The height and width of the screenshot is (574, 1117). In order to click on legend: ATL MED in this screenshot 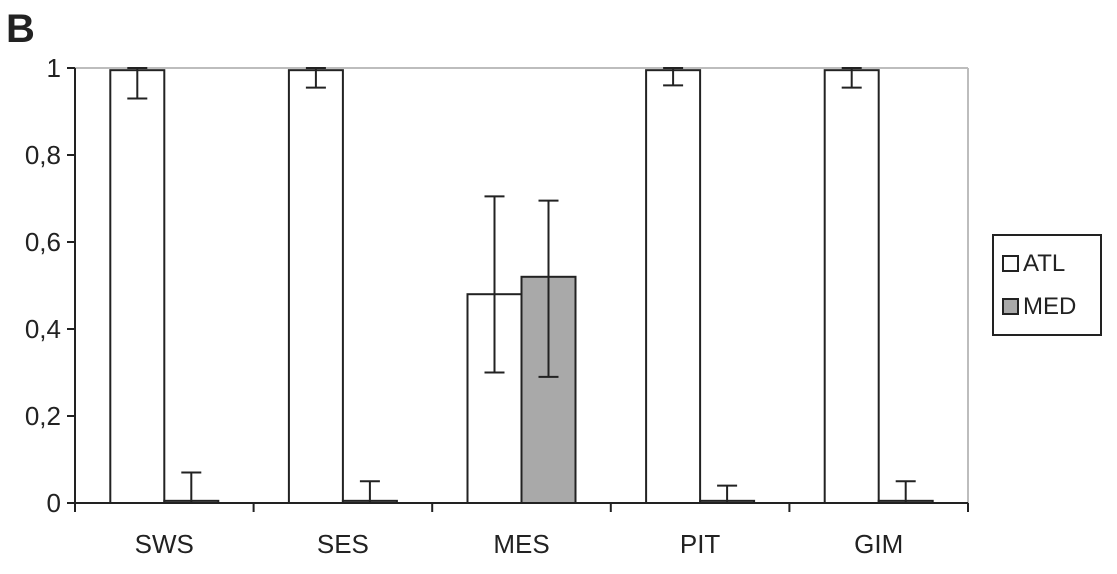, I will do `click(1047, 285)`.